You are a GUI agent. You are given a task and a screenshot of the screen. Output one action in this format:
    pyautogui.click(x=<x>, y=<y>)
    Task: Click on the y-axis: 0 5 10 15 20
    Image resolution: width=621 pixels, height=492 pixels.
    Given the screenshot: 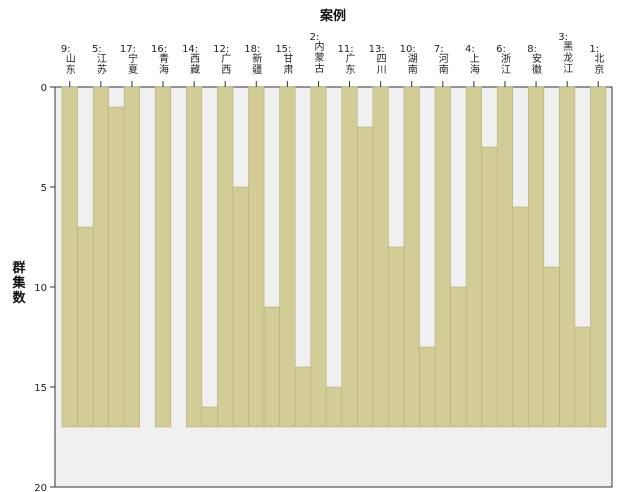 What is the action you would take?
    pyautogui.click(x=44, y=287)
    